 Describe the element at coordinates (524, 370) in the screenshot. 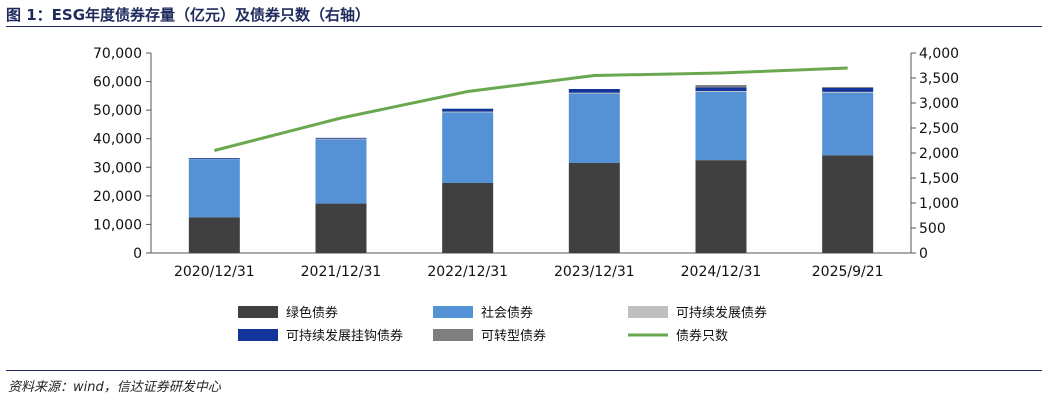

I see `source-rule` at that location.